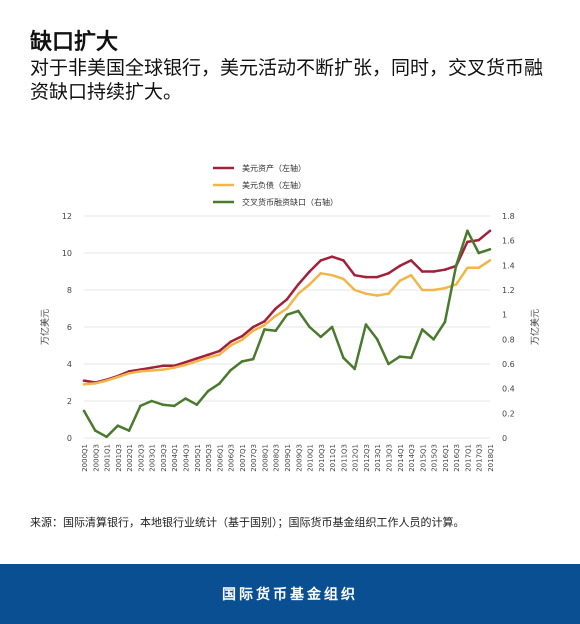  Describe the element at coordinates (435, 458) in the screenshot. I see `x-tick-label: 2015Q3` at that location.